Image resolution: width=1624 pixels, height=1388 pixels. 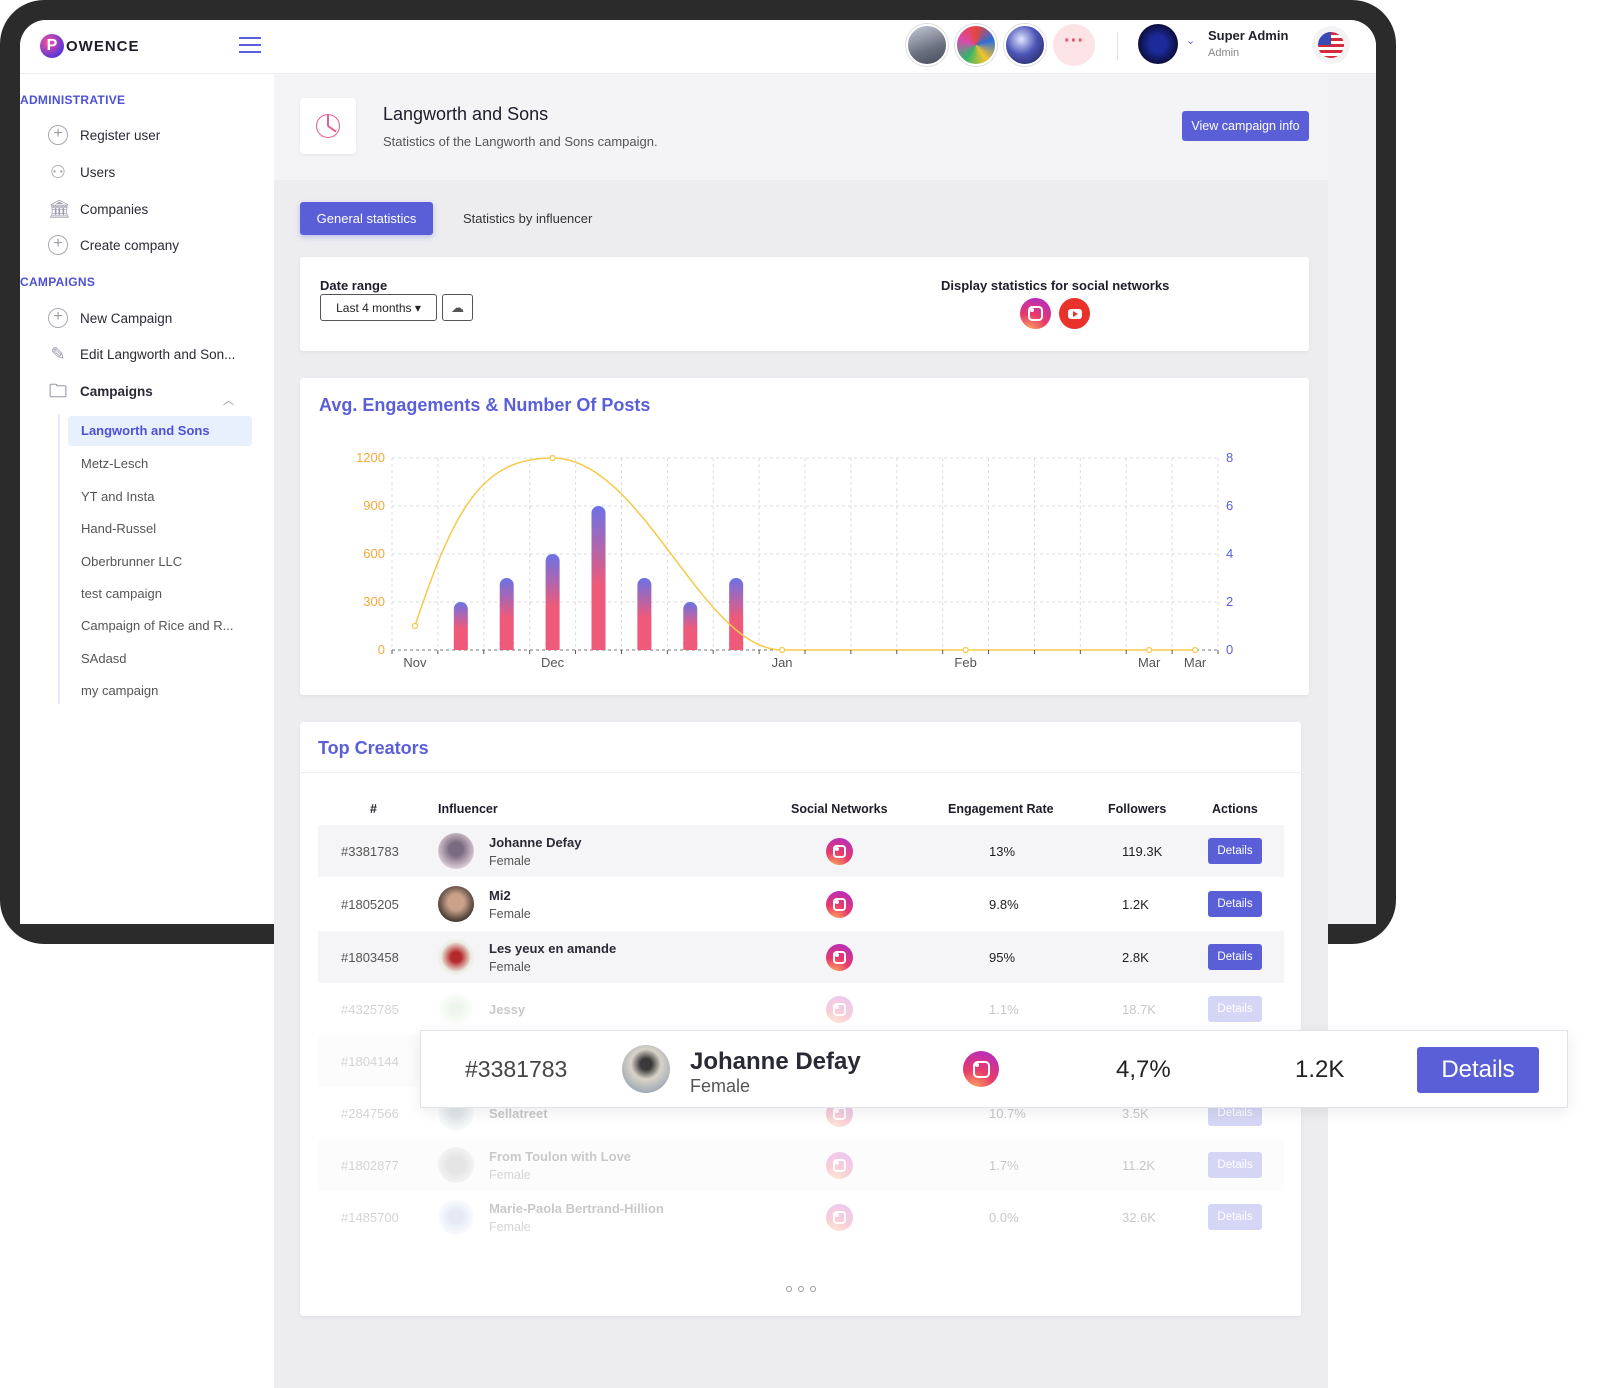 What do you see at coordinates (801, 904) in the screenshot?
I see `table-row: #1805205 Mi2 Female 9.8% 1.2K Details` at bounding box center [801, 904].